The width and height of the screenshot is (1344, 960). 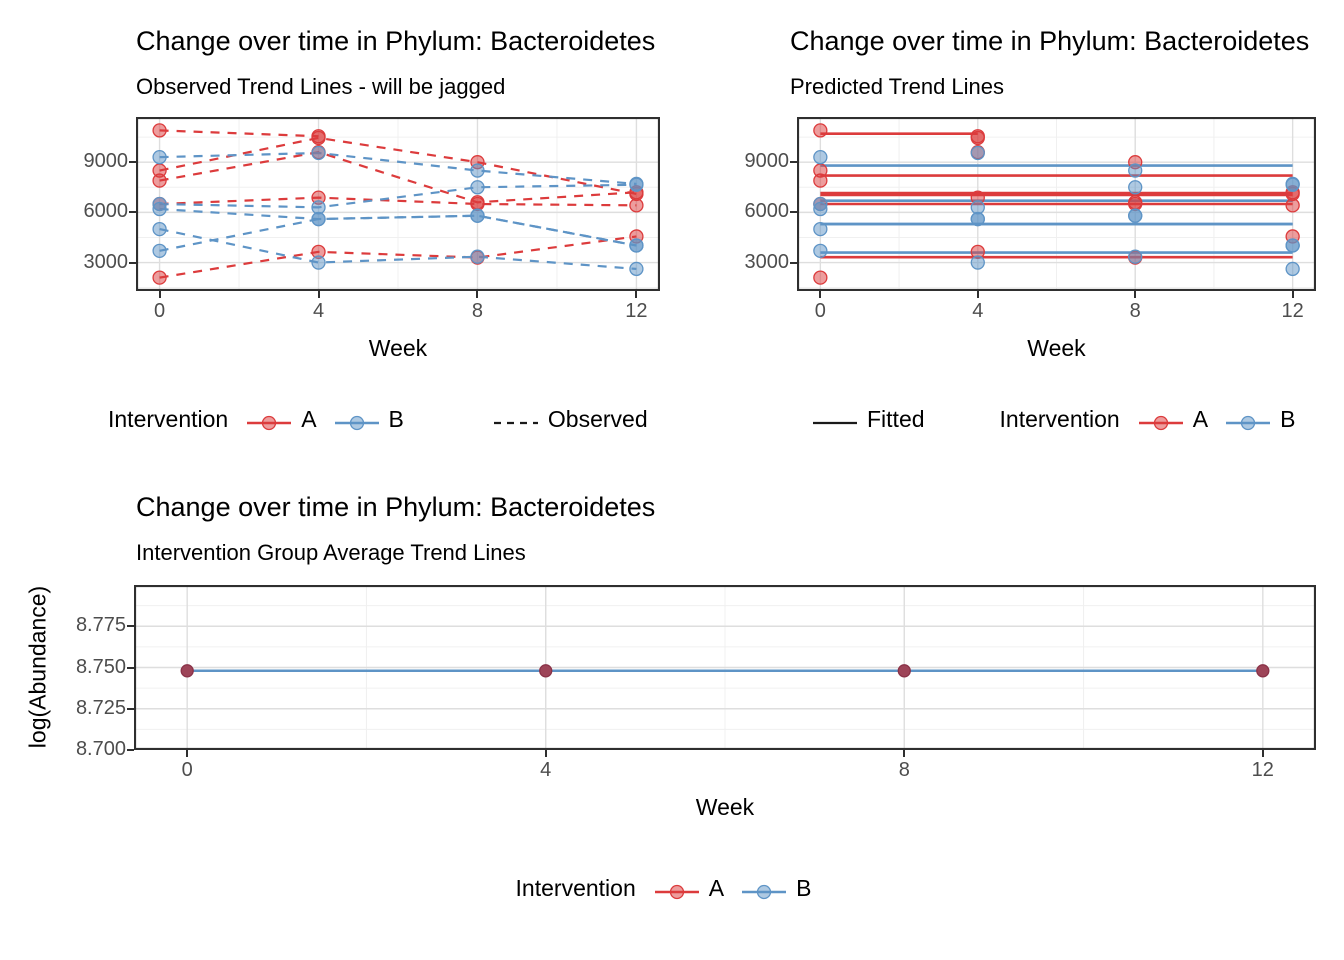 I want to click on legend-label-fitted: Fitted, so click(x=896, y=419).